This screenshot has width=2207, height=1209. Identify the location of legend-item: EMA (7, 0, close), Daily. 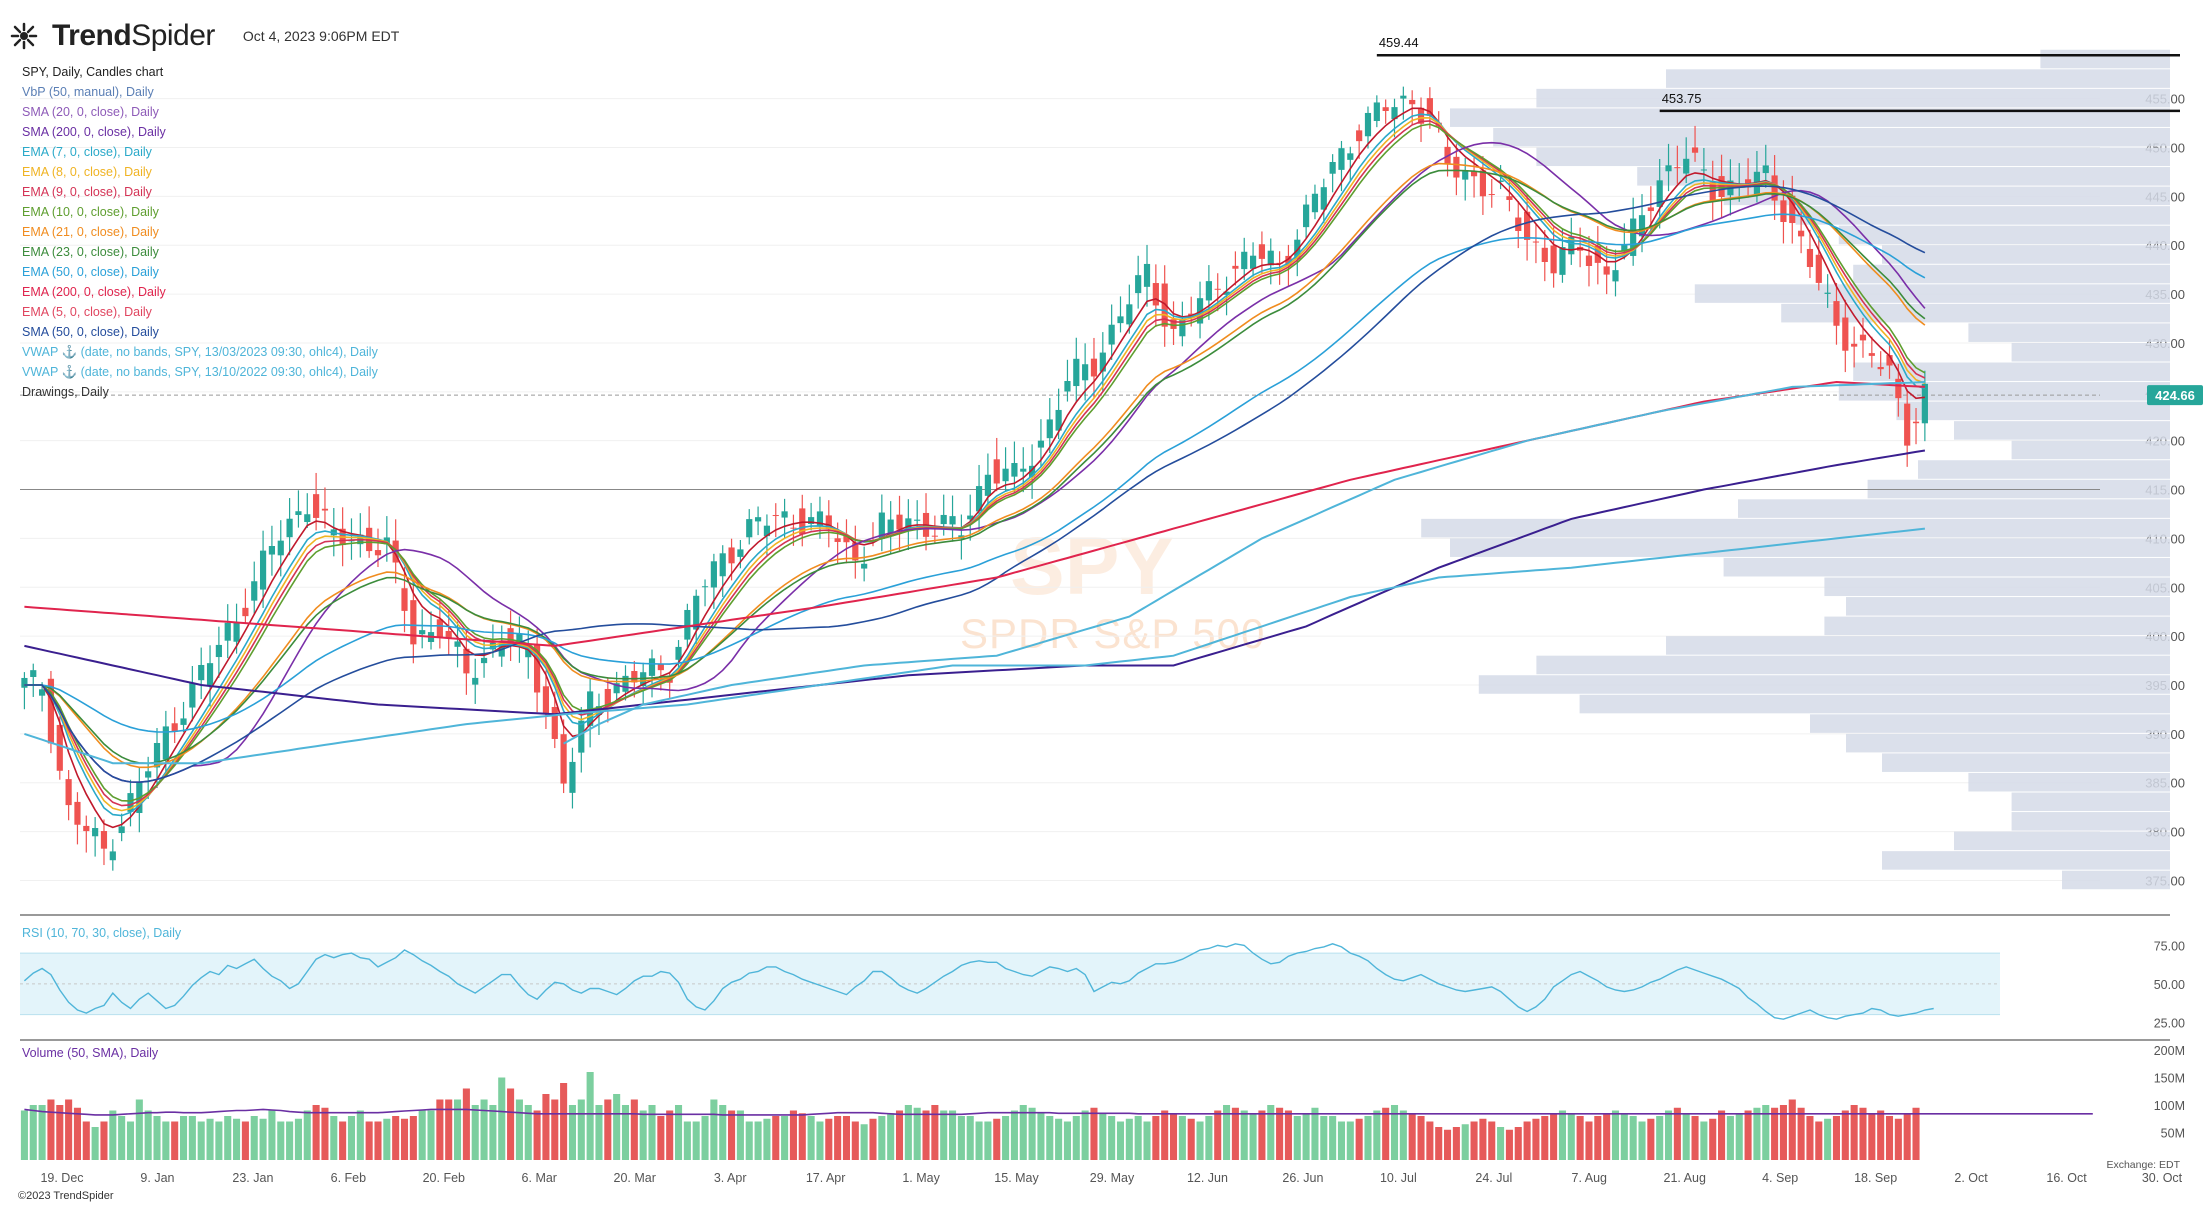
(87, 152).